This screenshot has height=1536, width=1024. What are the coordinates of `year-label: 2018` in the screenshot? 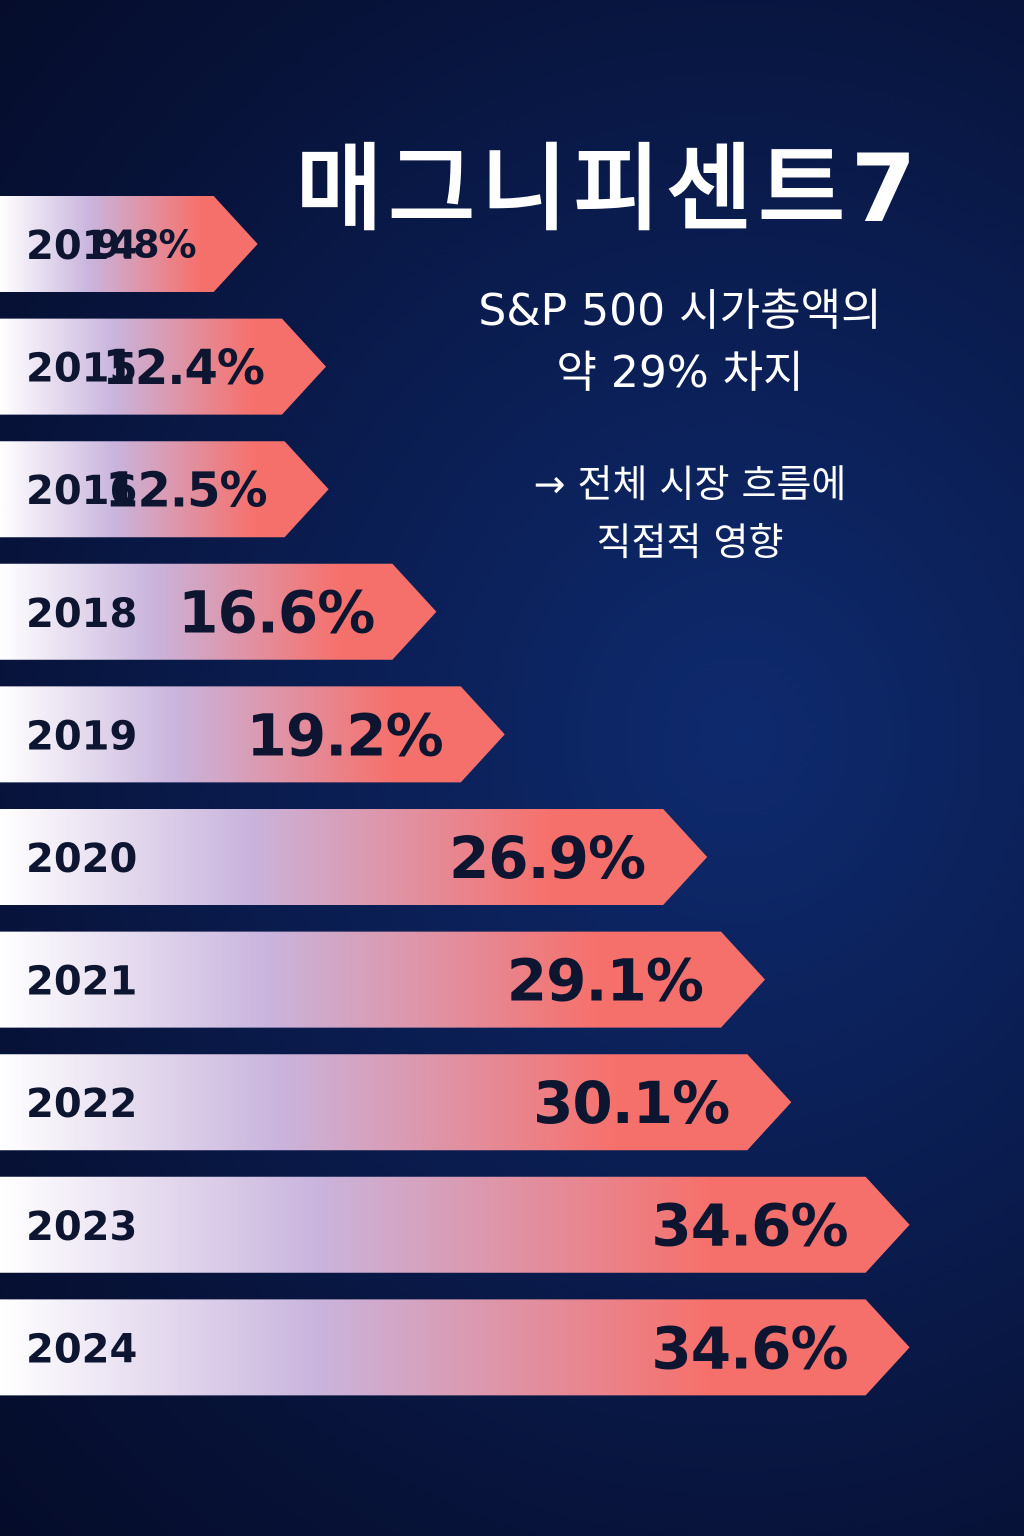 It's located at (81, 614).